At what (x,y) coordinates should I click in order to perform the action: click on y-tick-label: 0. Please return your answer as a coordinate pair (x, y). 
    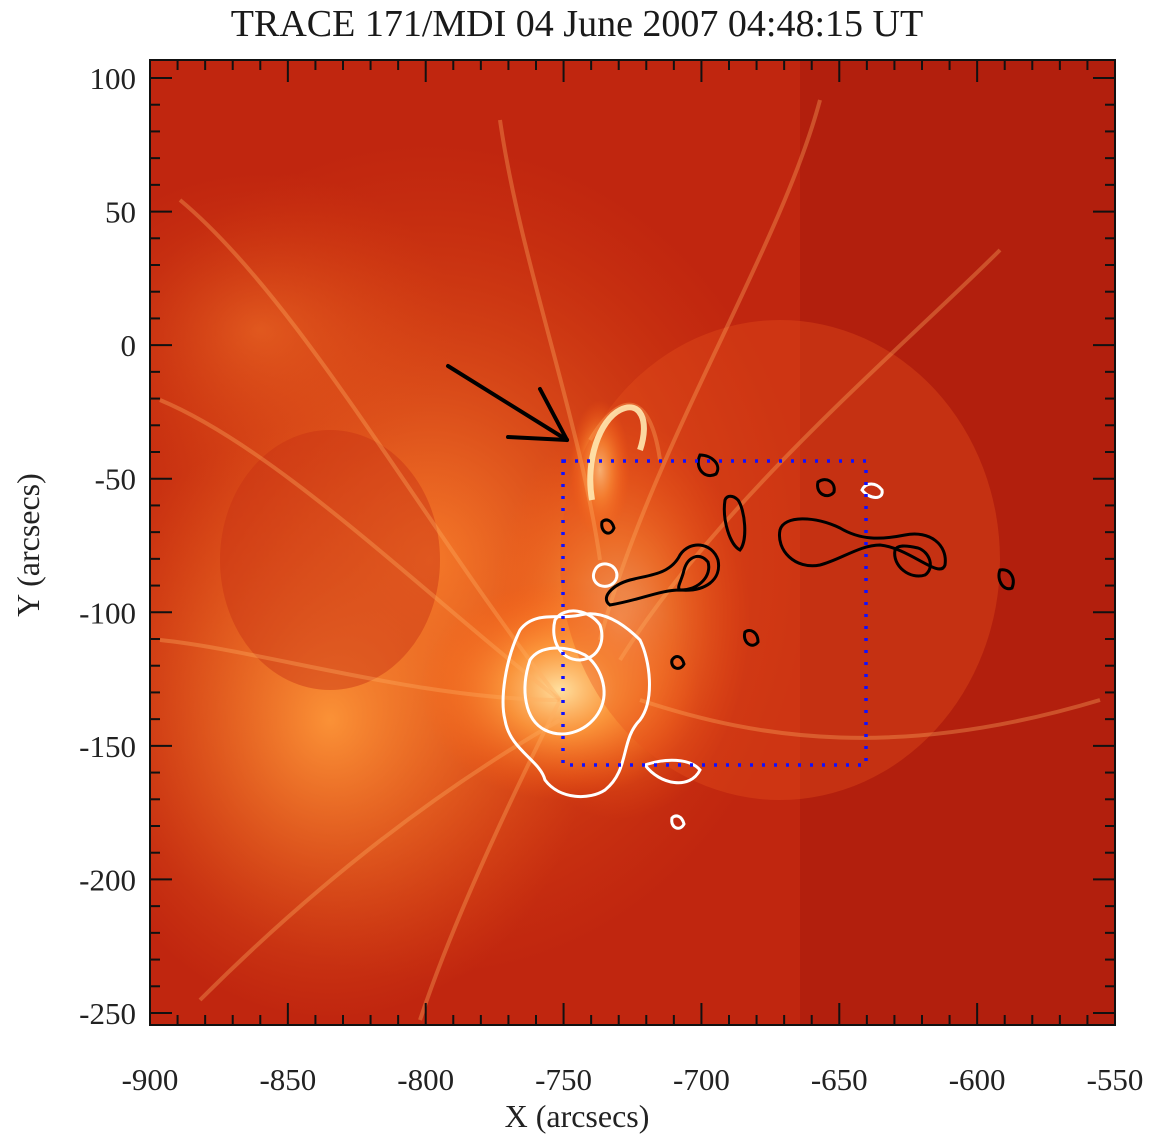
    Looking at the image, I should click on (129, 345).